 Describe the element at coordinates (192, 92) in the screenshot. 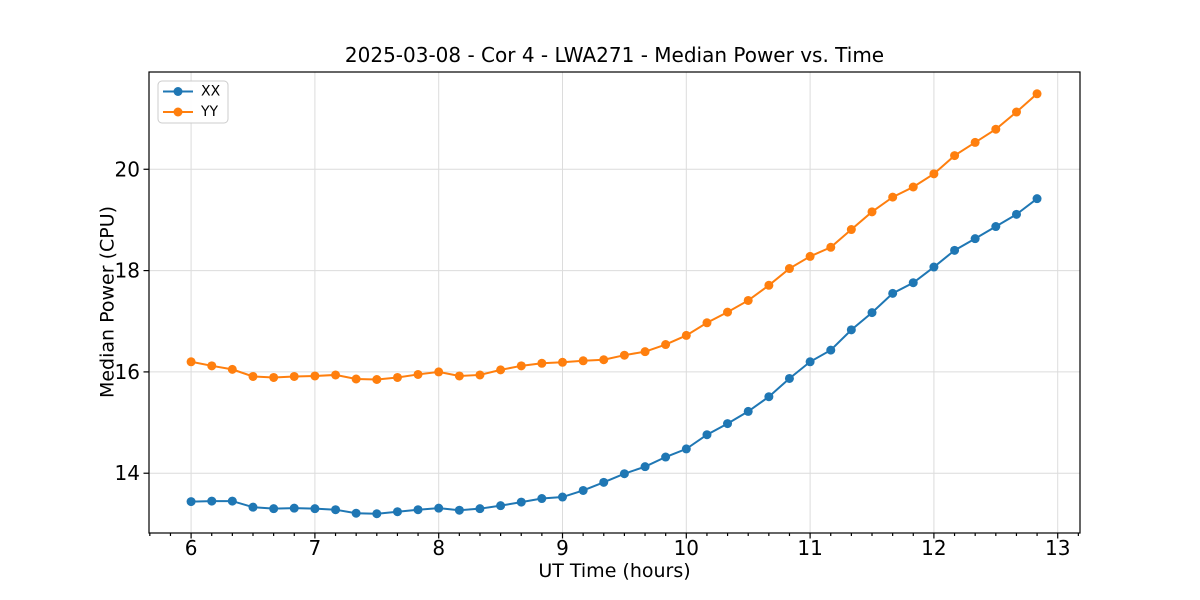

I see `legend-entry-xx: XX` at that location.